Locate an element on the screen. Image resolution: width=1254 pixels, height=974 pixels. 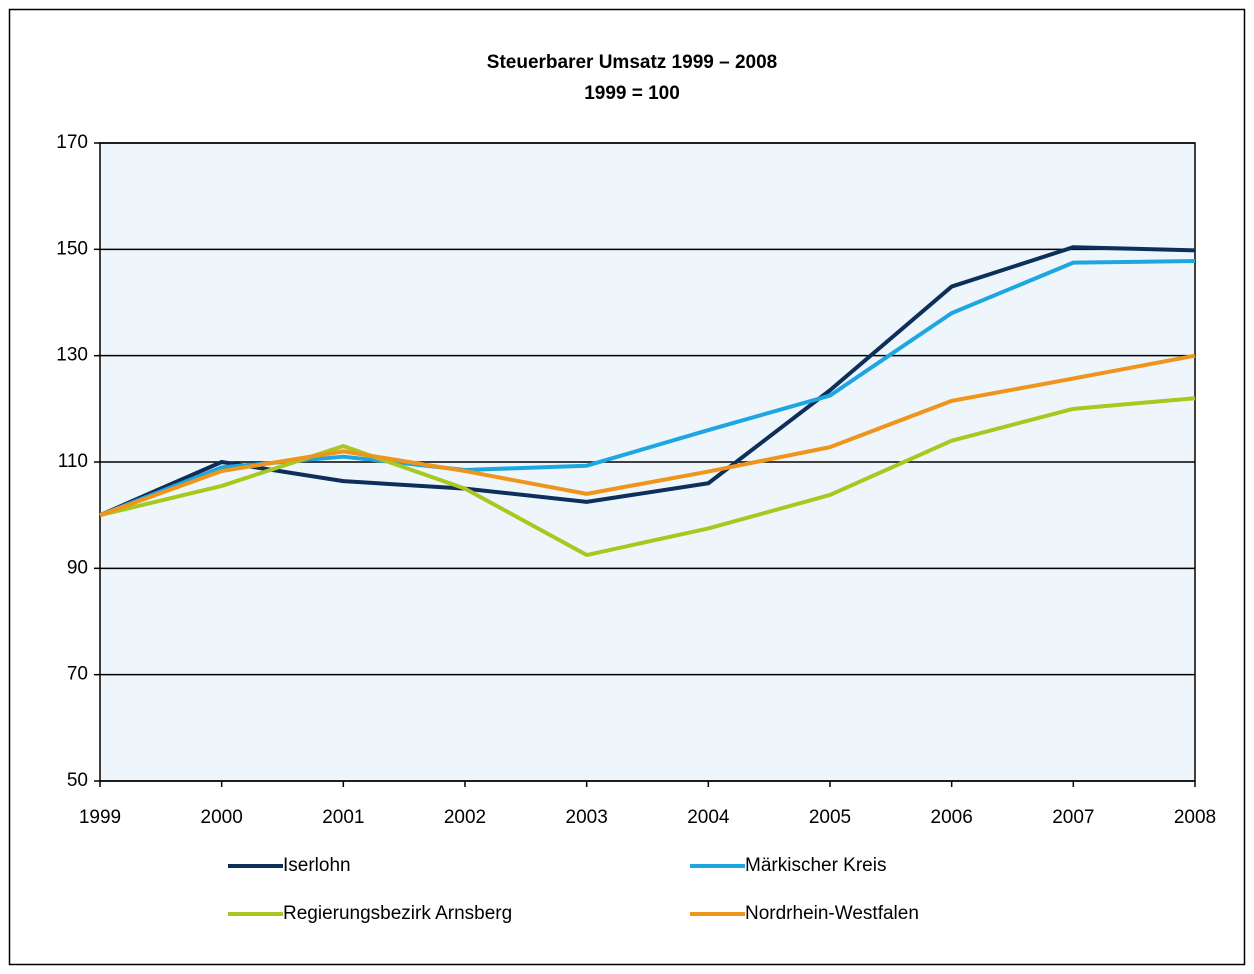
x-tick-label: 1999 is located at coordinates (100, 817).